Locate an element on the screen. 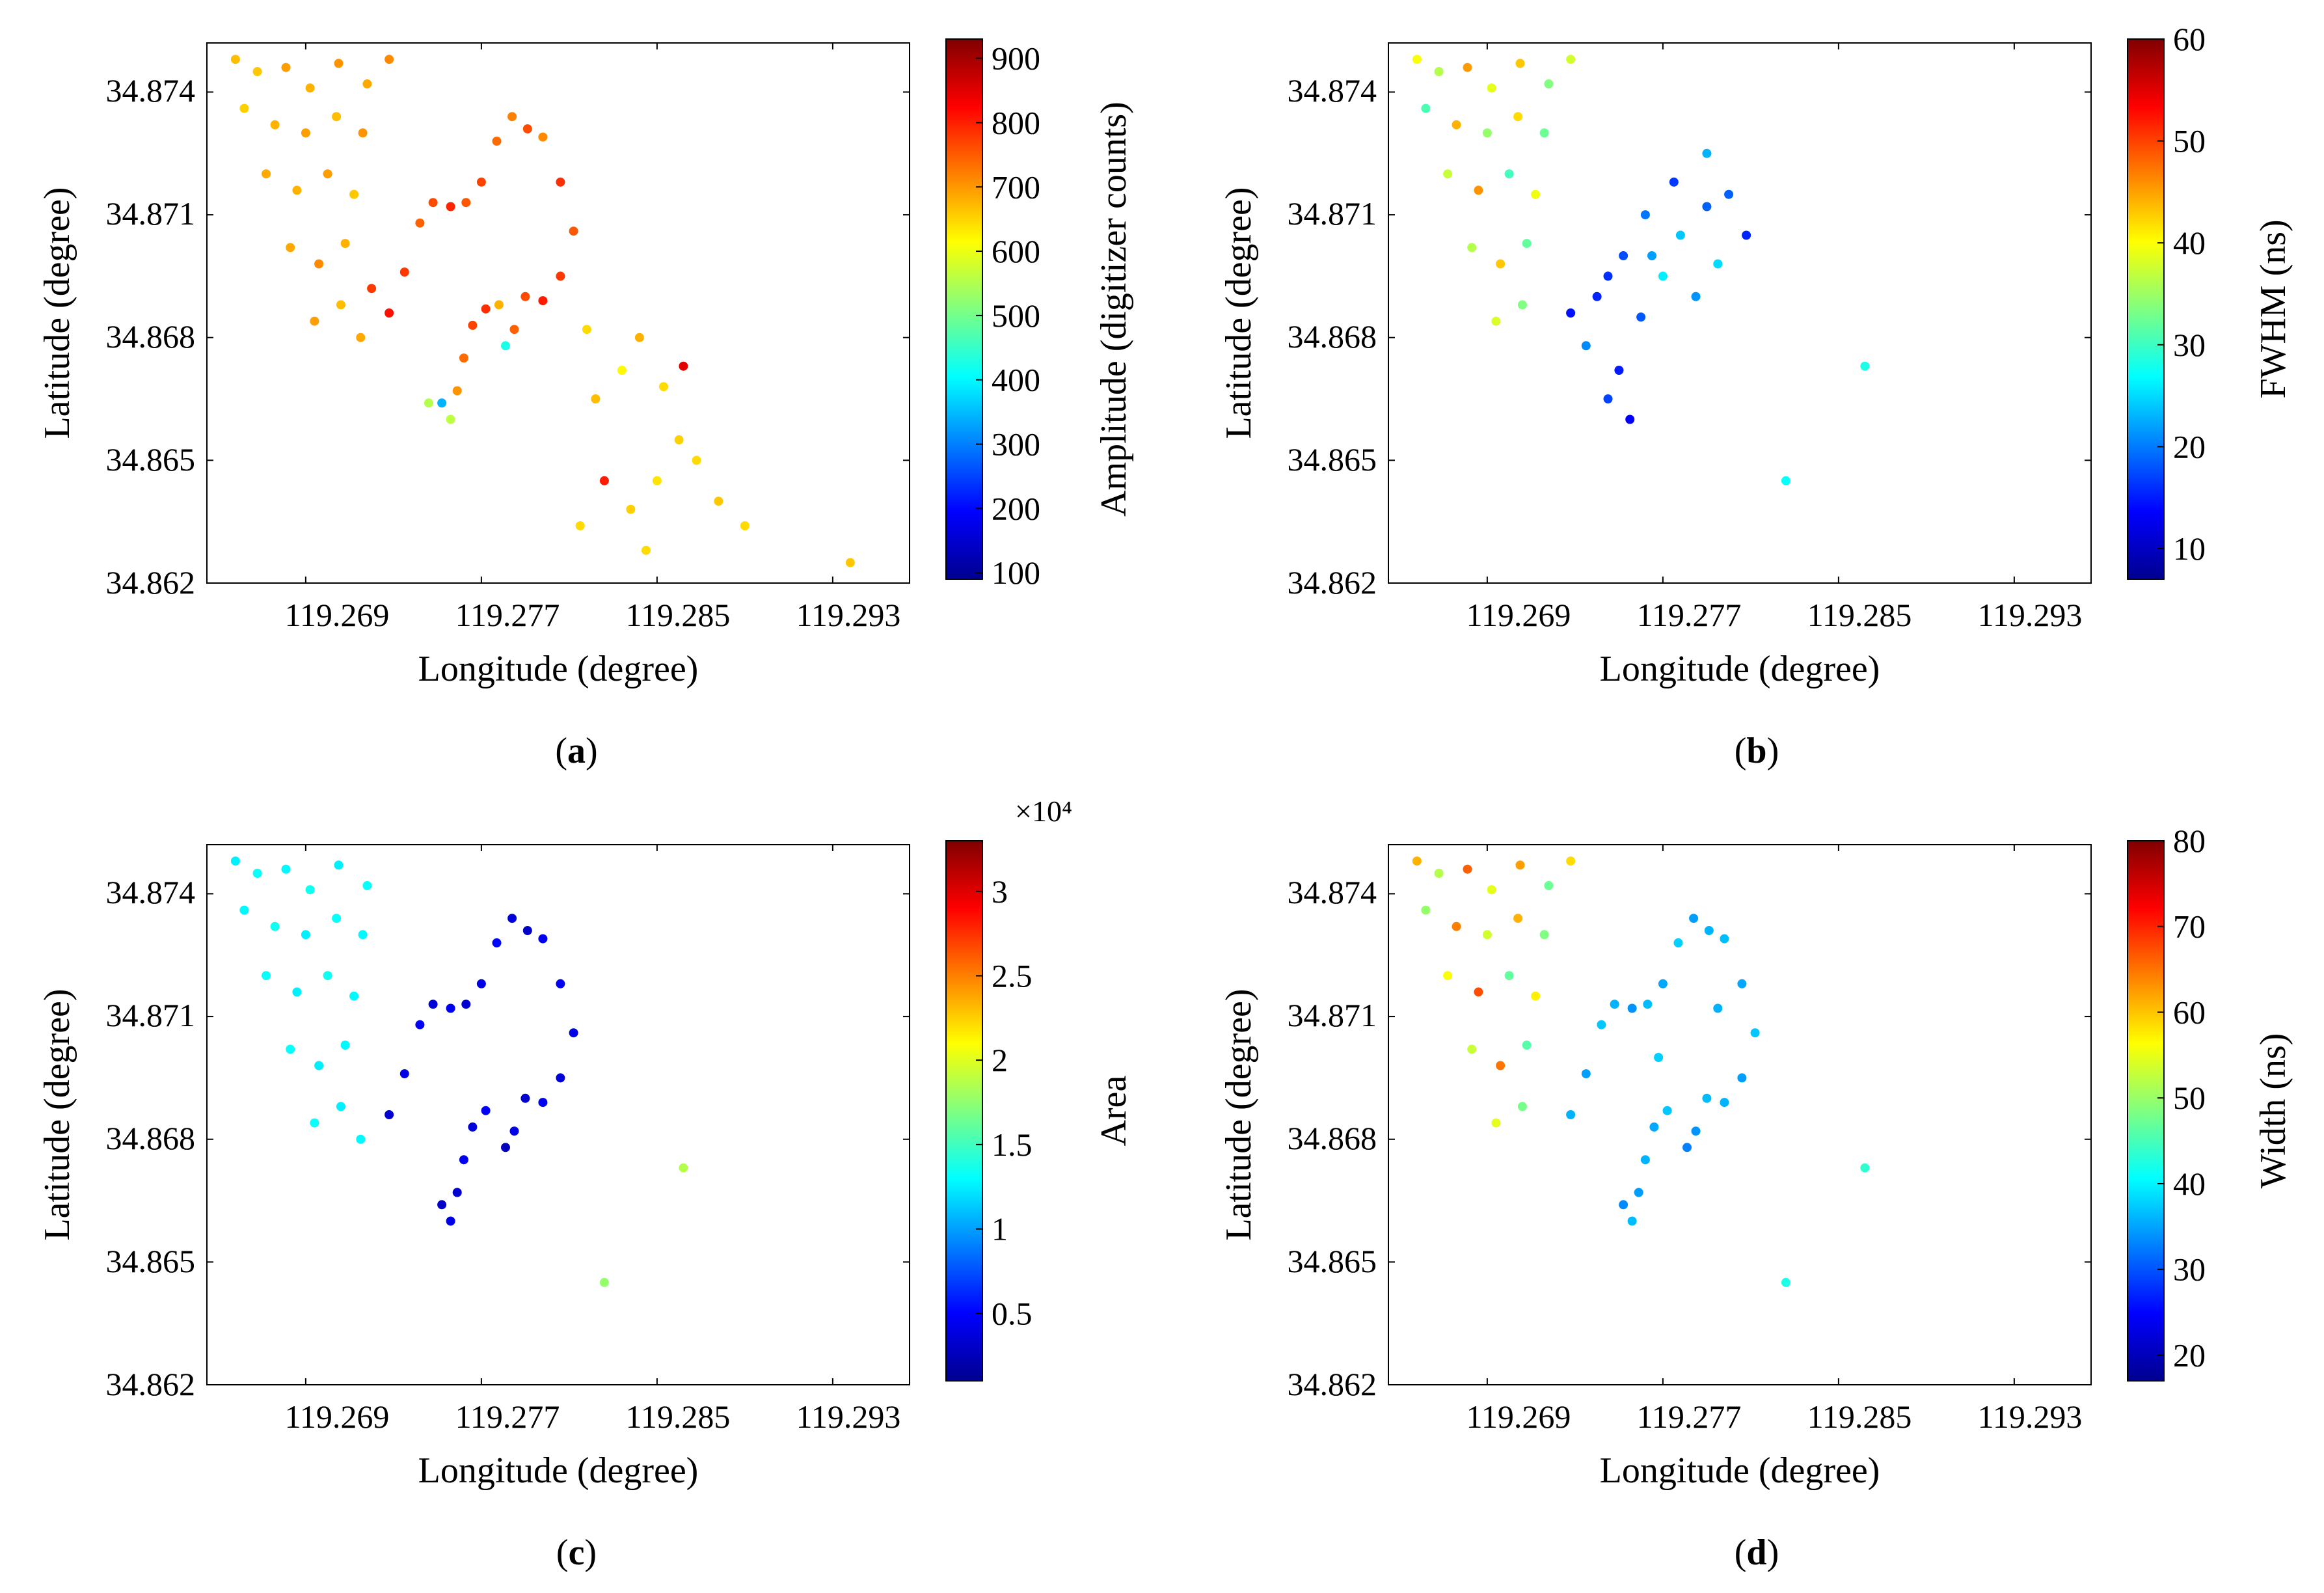 The width and height of the screenshot is (2324, 1593). x-axis-title-b: Longitude (degree) is located at coordinates (1740, 669).